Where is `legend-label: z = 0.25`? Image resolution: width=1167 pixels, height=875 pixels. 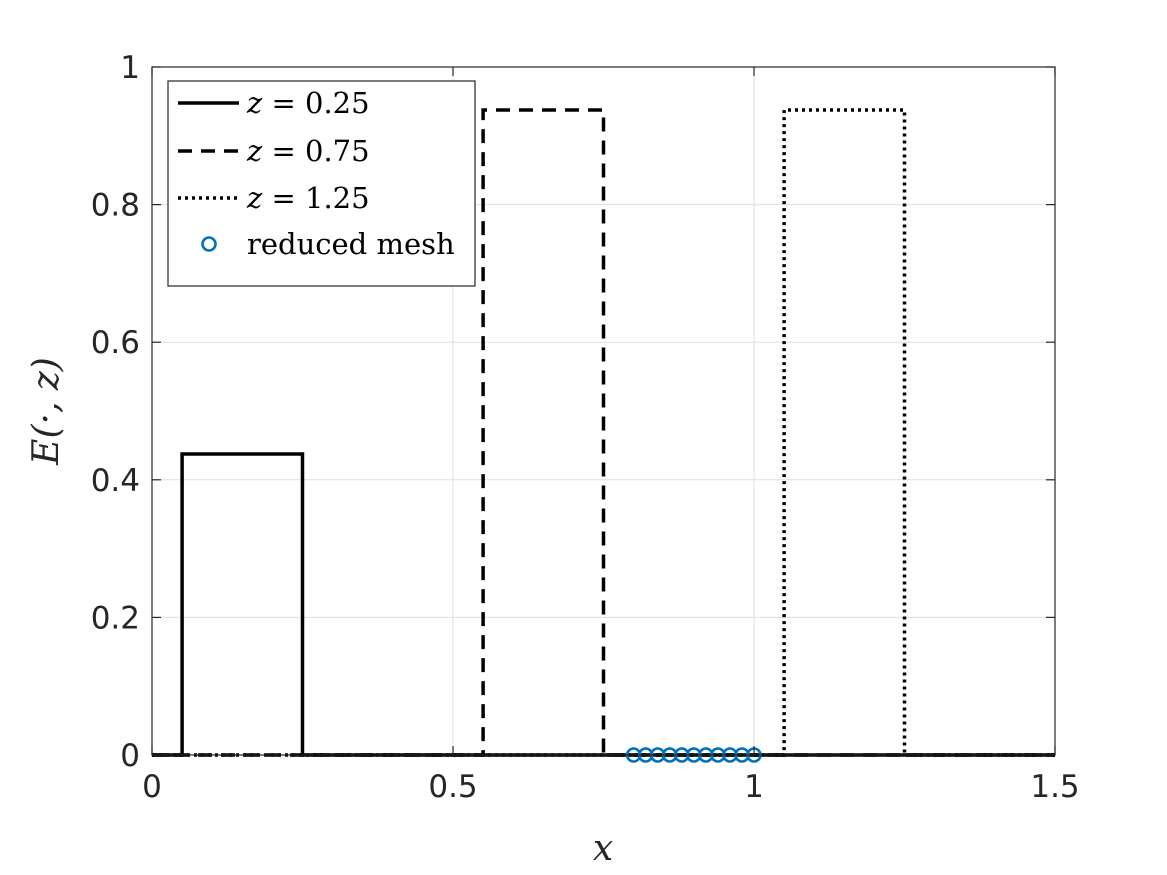
legend-label: z = 0.25 is located at coordinates (308, 103).